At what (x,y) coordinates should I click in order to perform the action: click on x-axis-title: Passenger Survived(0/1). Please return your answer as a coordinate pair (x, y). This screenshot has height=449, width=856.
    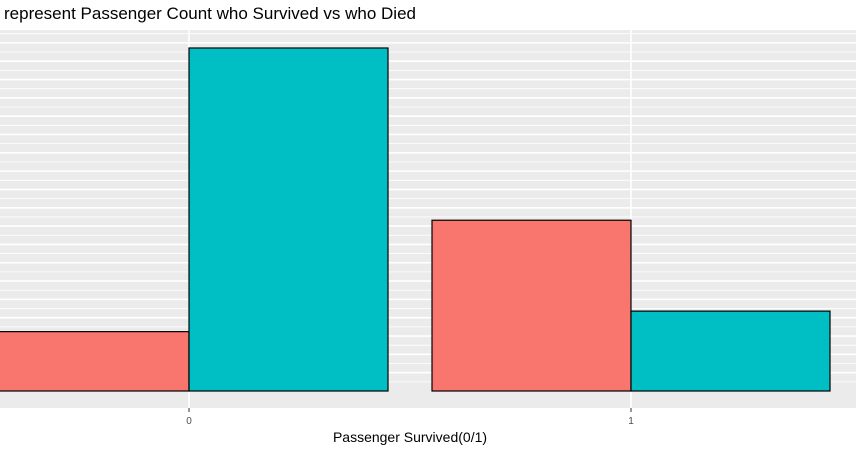
    Looking at the image, I should click on (410, 437).